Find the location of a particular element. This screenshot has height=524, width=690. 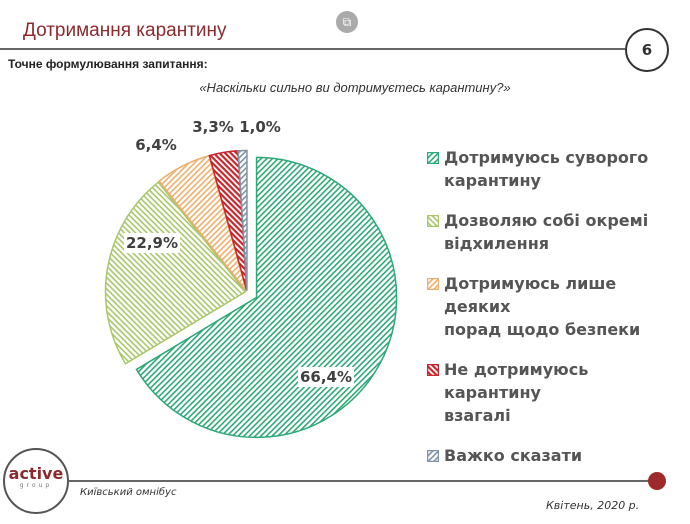

legend-label: порад щодо безпеки is located at coordinates (542, 329).